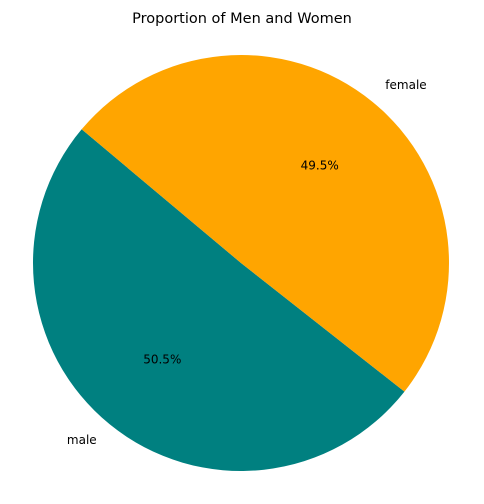 Image resolution: width=484 pixels, height=504 pixels. Describe the element at coordinates (162, 359) in the screenshot. I see `percent-label-male: 50.5%` at that location.